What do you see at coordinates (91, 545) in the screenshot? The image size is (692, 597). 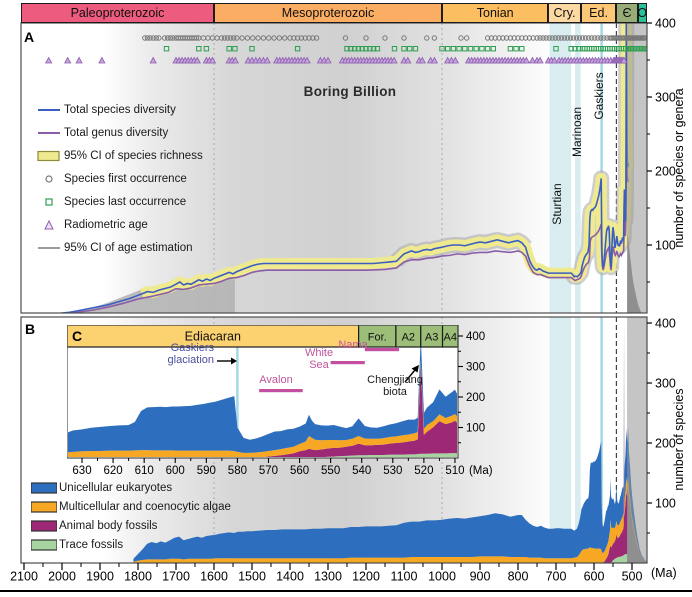 I see `legend-item-label: Trace fossils` at bounding box center [91, 545].